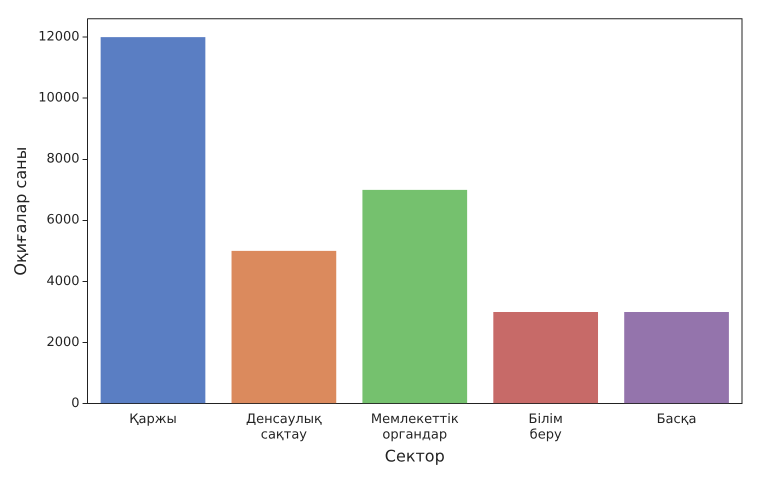 The width and height of the screenshot is (760, 477). What do you see at coordinates (284, 427) in the screenshot?
I see `x-tick-label: Денсаулық сақтау` at bounding box center [284, 427].